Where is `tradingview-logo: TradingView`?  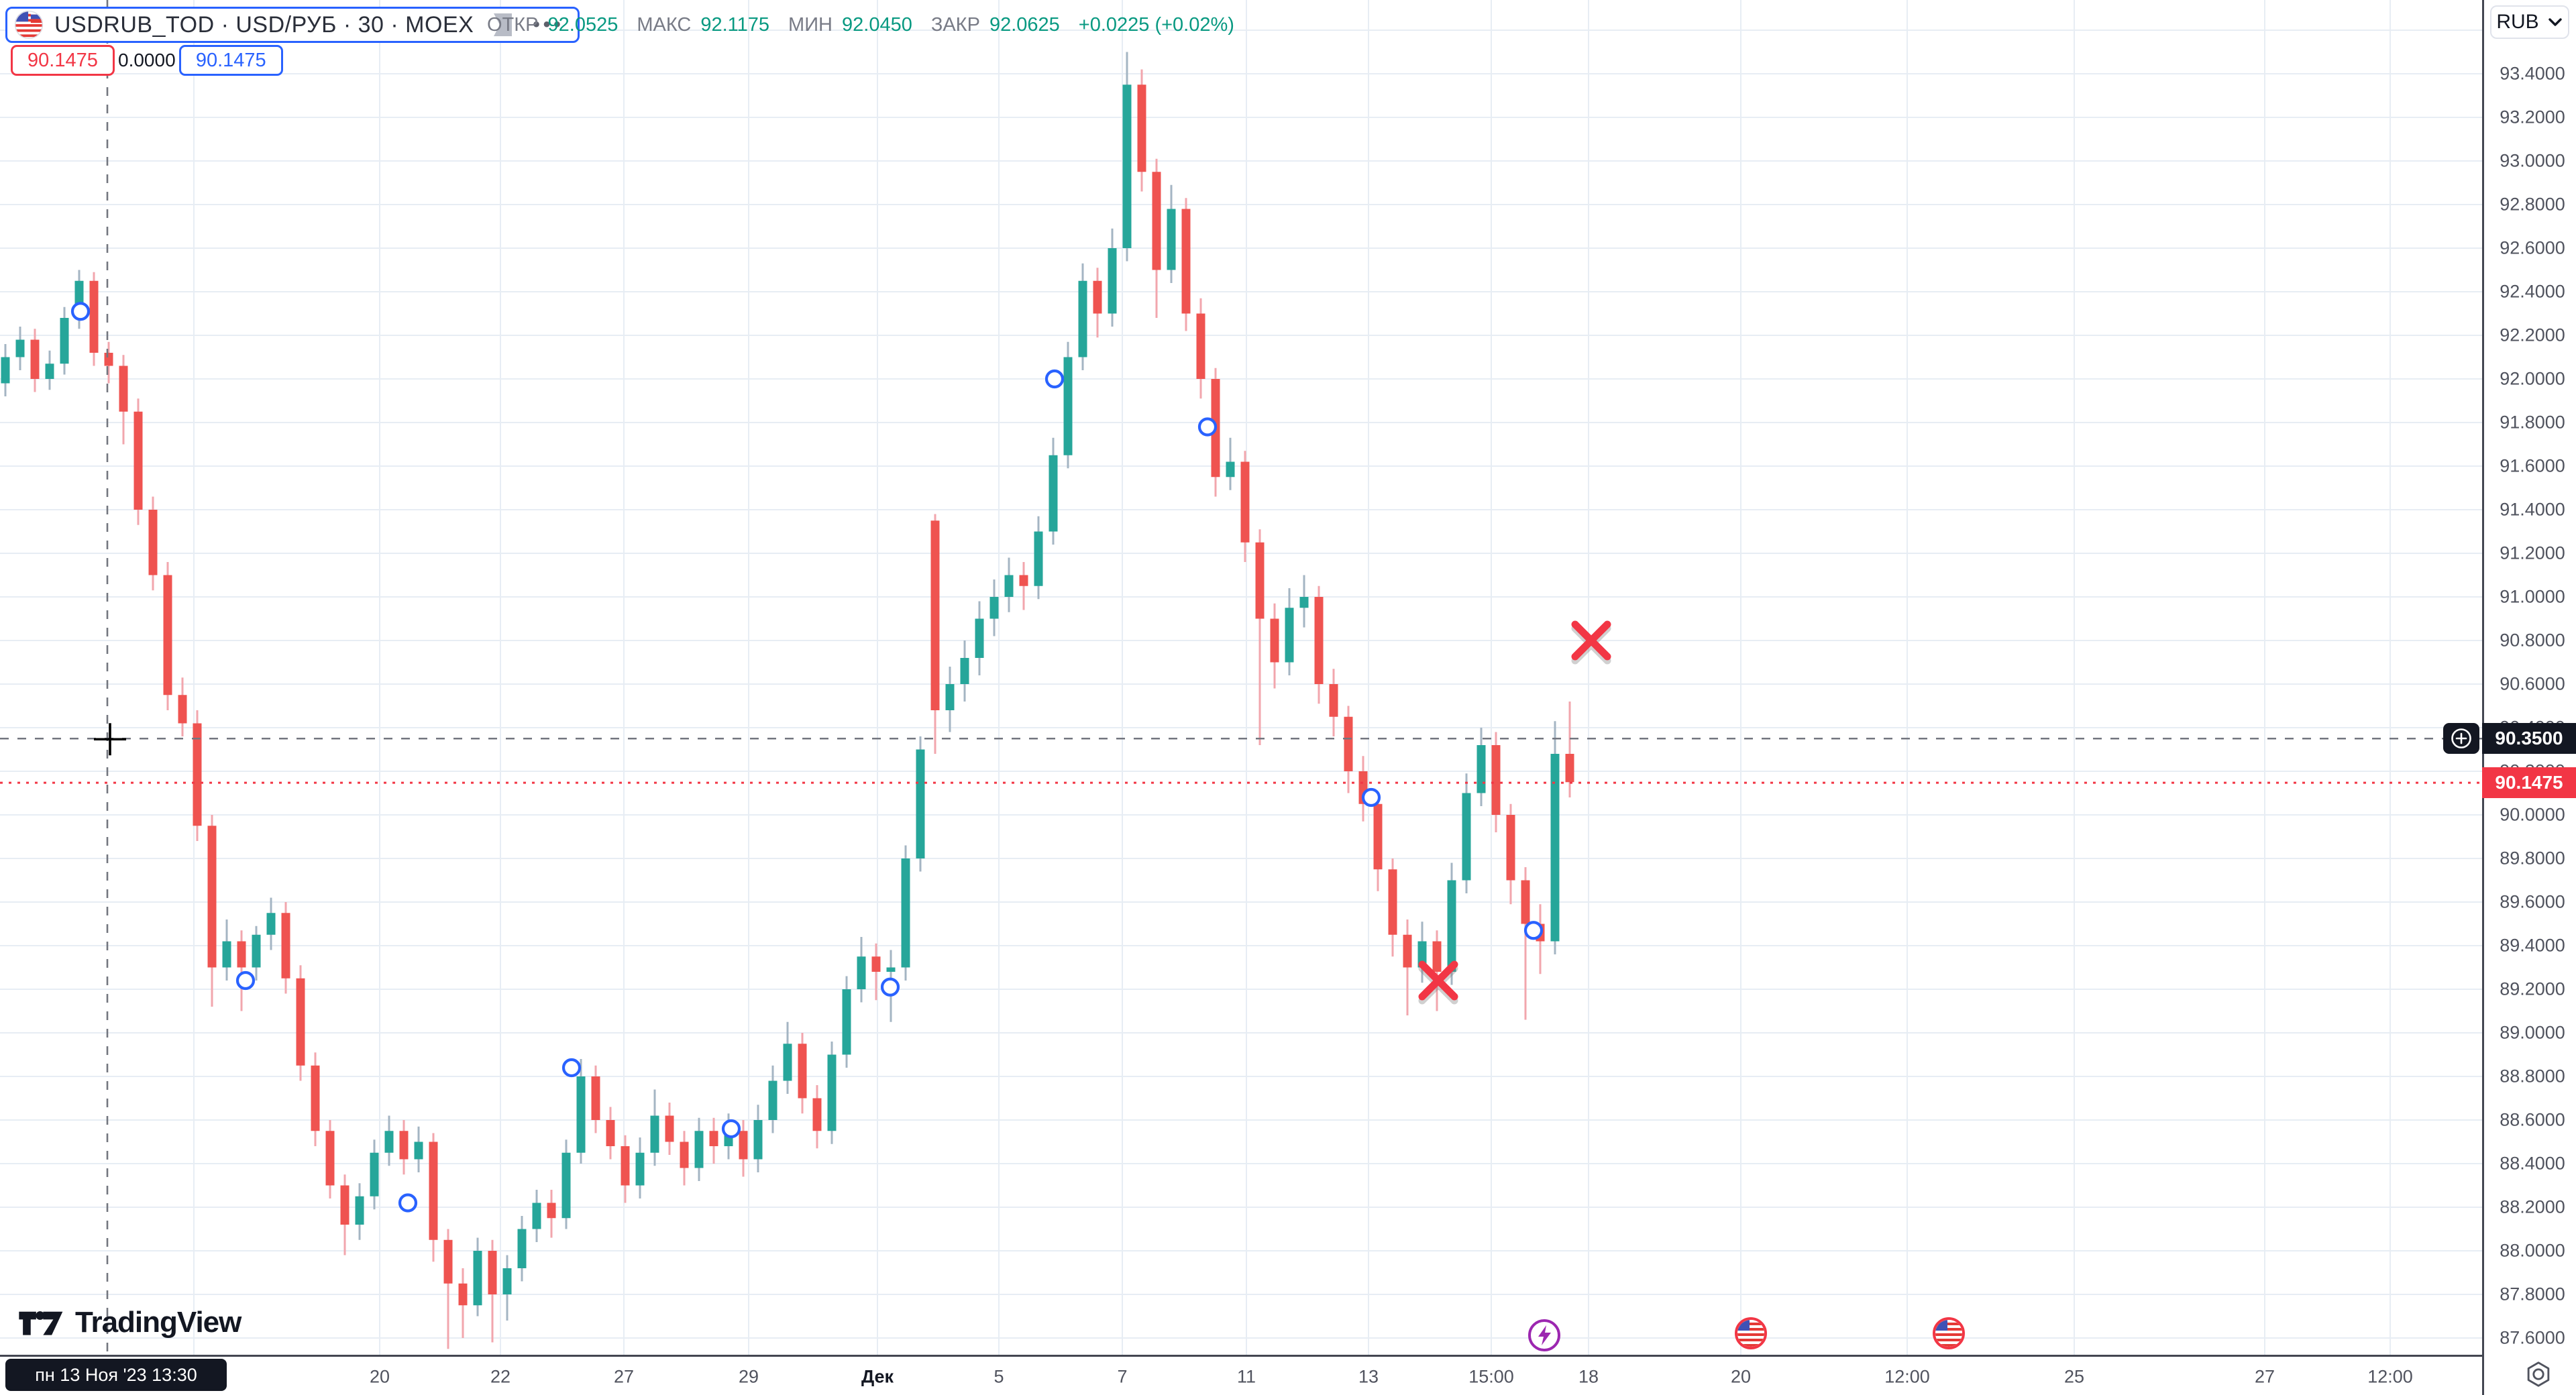
tradingview-logo: TradingView is located at coordinates (129, 1322).